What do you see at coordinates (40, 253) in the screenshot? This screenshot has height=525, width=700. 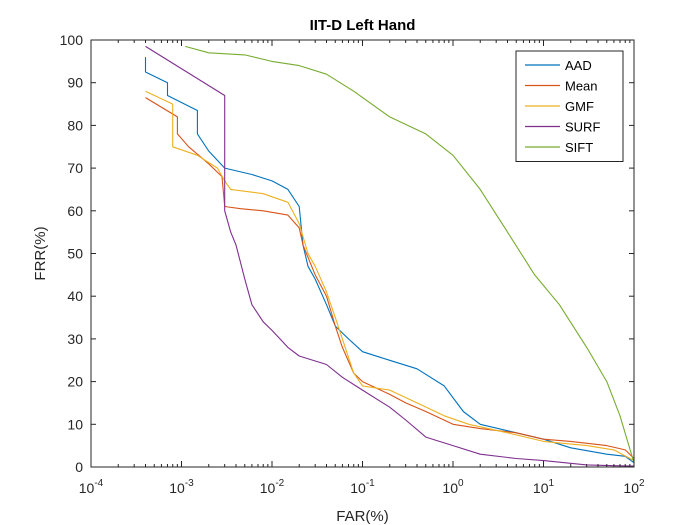 I see `y-axis-label: FRR(%)` at bounding box center [40, 253].